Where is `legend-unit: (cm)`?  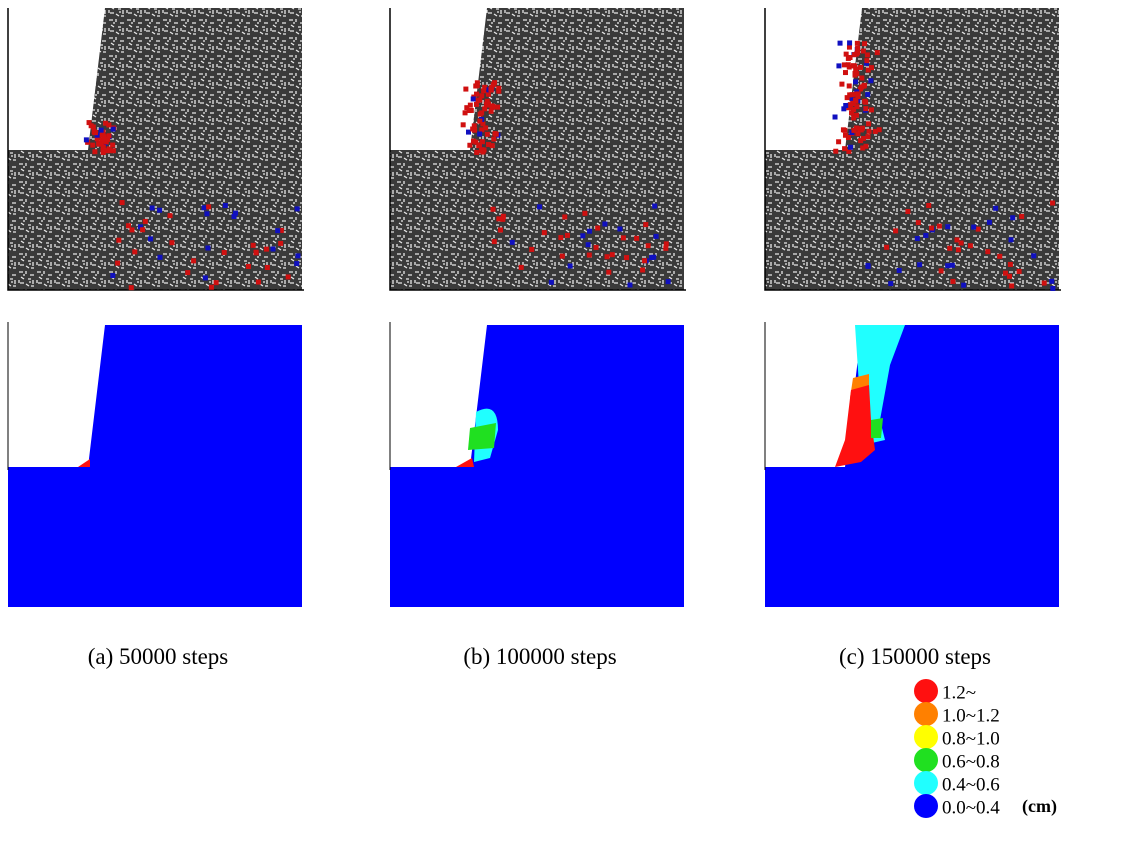
legend-unit: (cm) is located at coordinates (1039, 806).